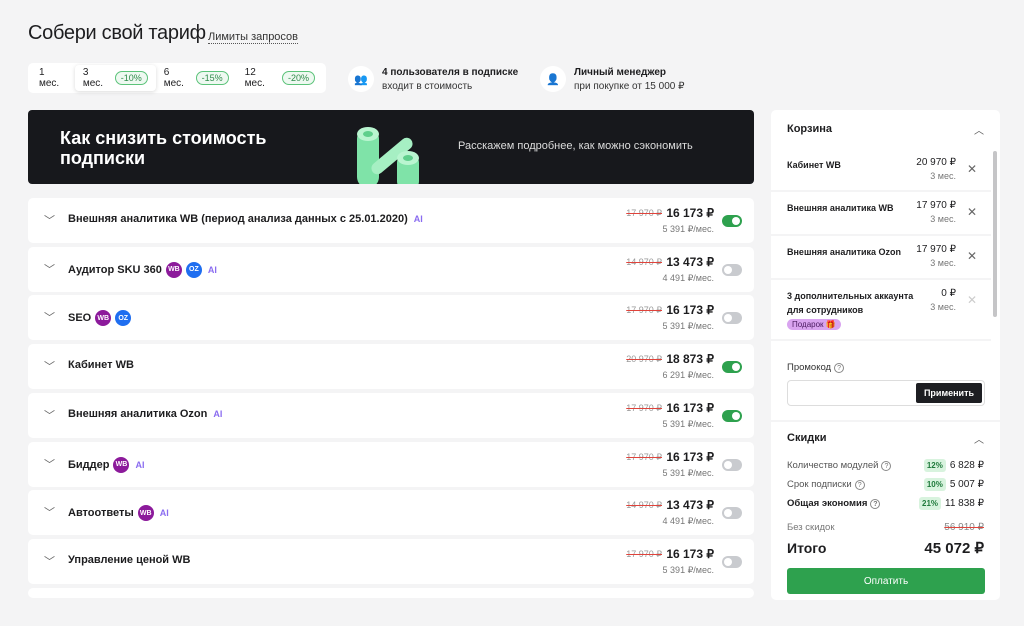  Describe the element at coordinates (450, 72) in the screenshot. I see `perk-title: 4 пользователя в подписке` at that location.